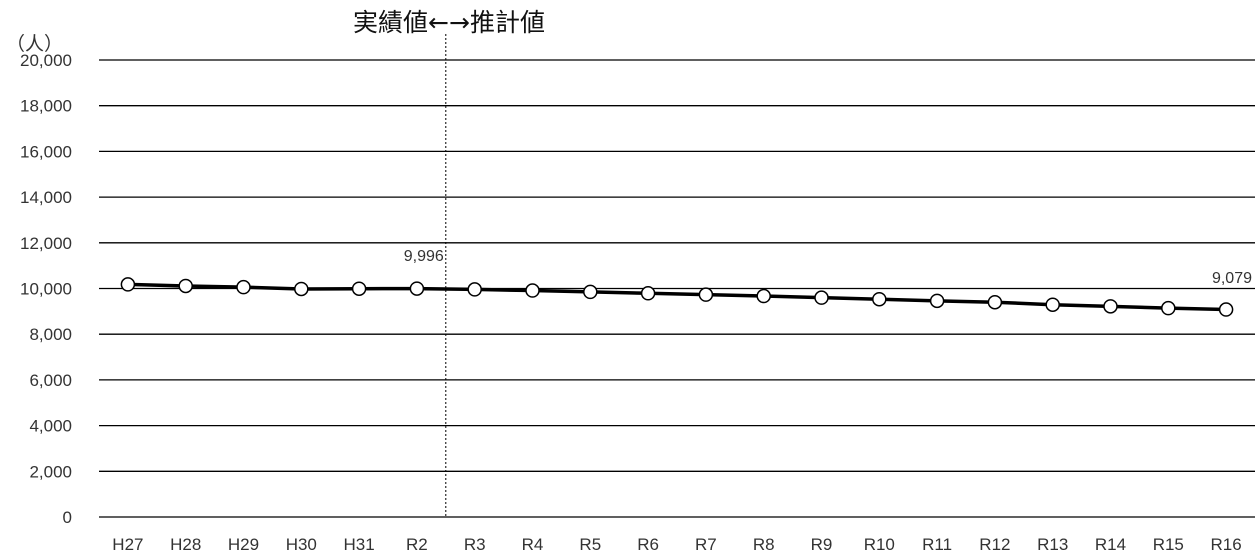 The image size is (1255, 554). Describe the element at coordinates (46, 243) in the screenshot. I see `y-tick-label: 12,000` at that location.